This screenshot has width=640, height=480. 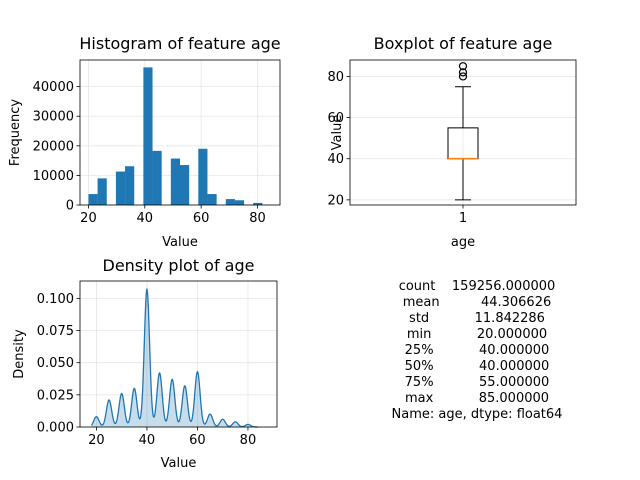 What do you see at coordinates (477, 366) in the screenshot?
I see `stat-row-50: 50% 40.000000` at bounding box center [477, 366].